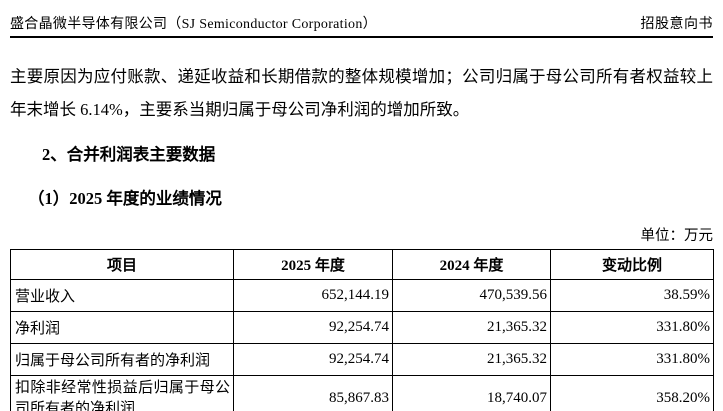  I want to click on row-item-label: 归属于母公司所有者的净利润, so click(122, 359).